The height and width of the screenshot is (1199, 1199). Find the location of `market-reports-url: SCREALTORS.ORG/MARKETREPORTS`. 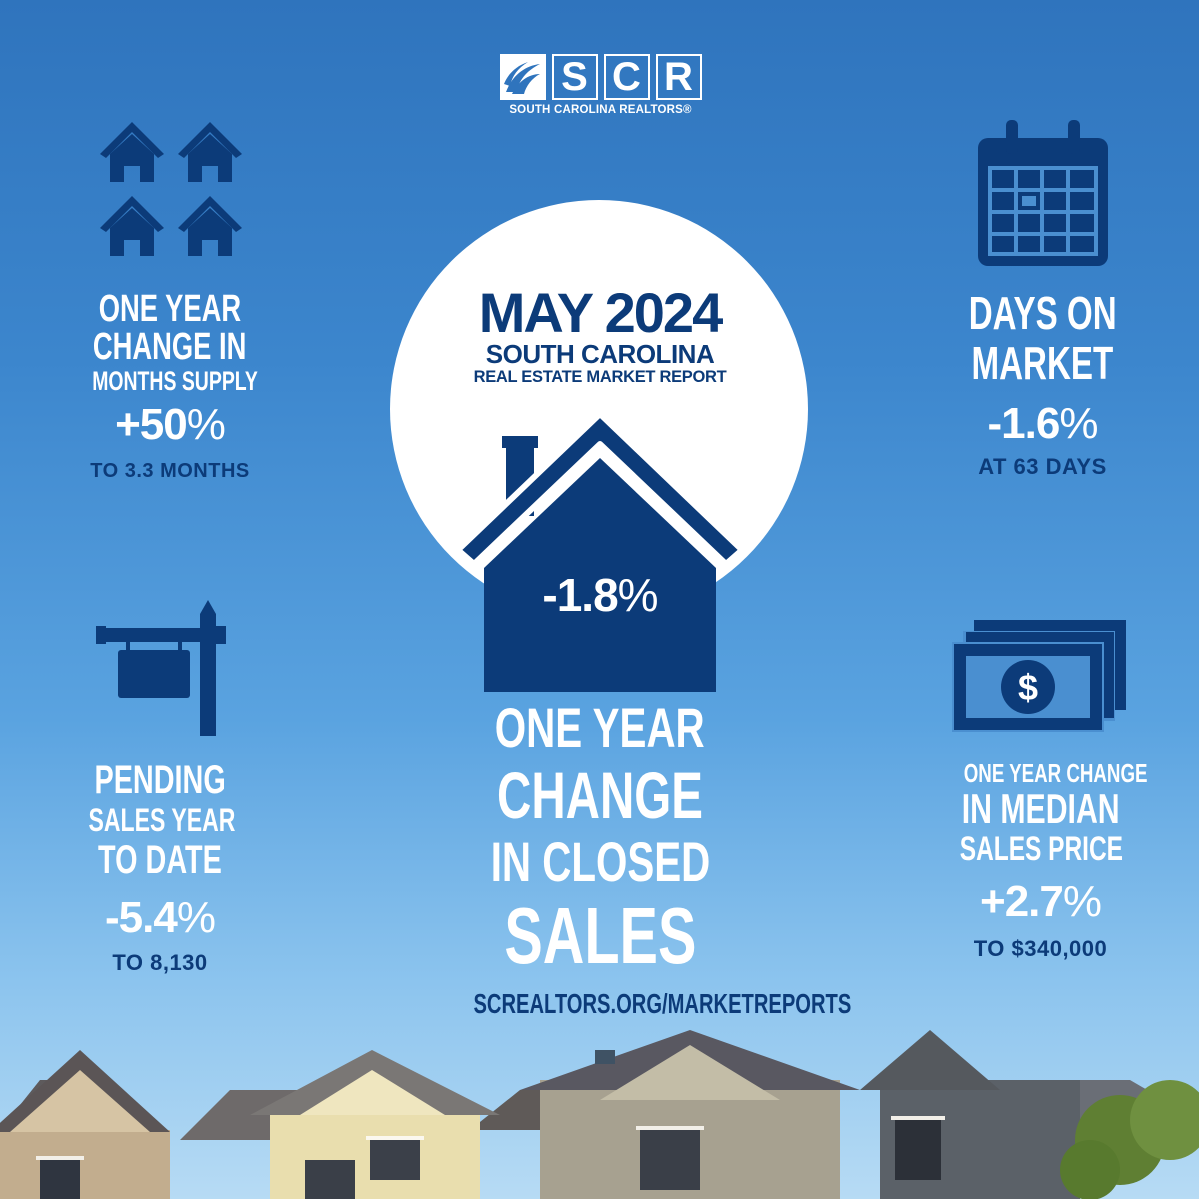

market-reports-url: SCREALTORS.ORG/MARKETREPORTS is located at coordinates (662, 1003).